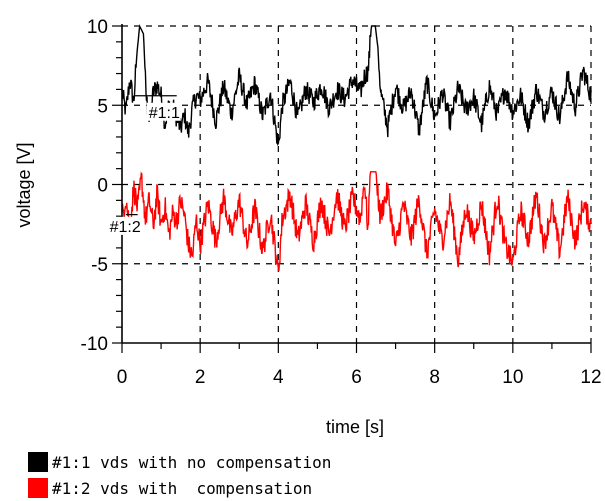 The width and height of the screenshot is (605, 501). Describe the element at coordinates (192, 462) in the screenshot. I see `legend-label-series-1: #1:1 vds with no compensation` at that location.